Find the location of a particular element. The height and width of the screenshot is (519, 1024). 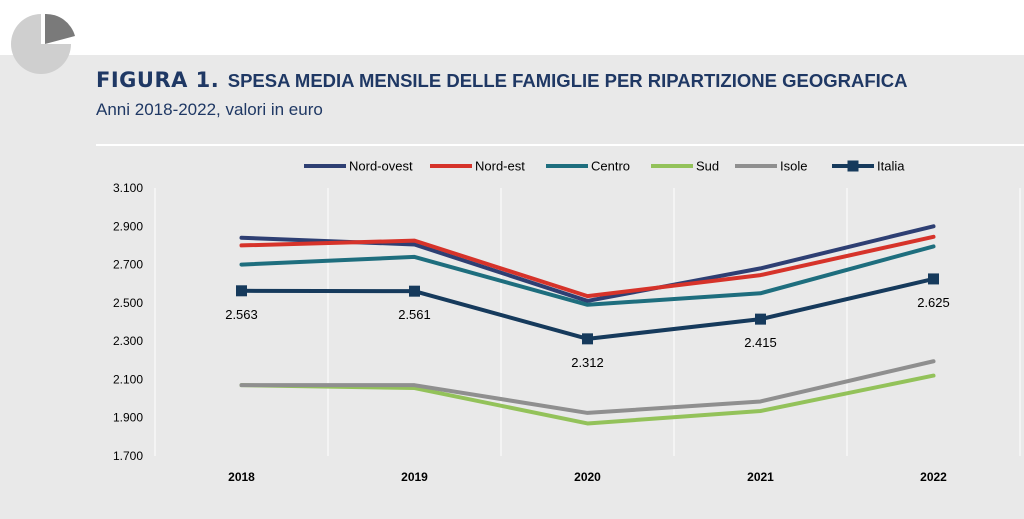

data-label: 2.563 is located at coordinates (241, 314).